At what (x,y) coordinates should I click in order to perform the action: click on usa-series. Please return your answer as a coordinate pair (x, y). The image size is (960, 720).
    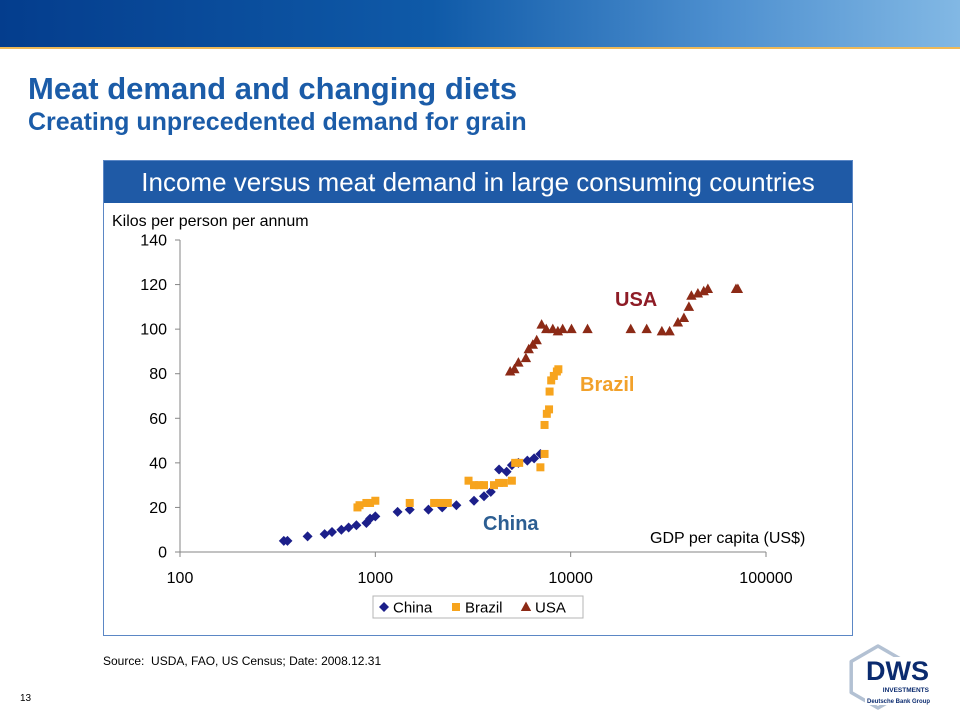
    Looking at the image, I should click on (624, 329).